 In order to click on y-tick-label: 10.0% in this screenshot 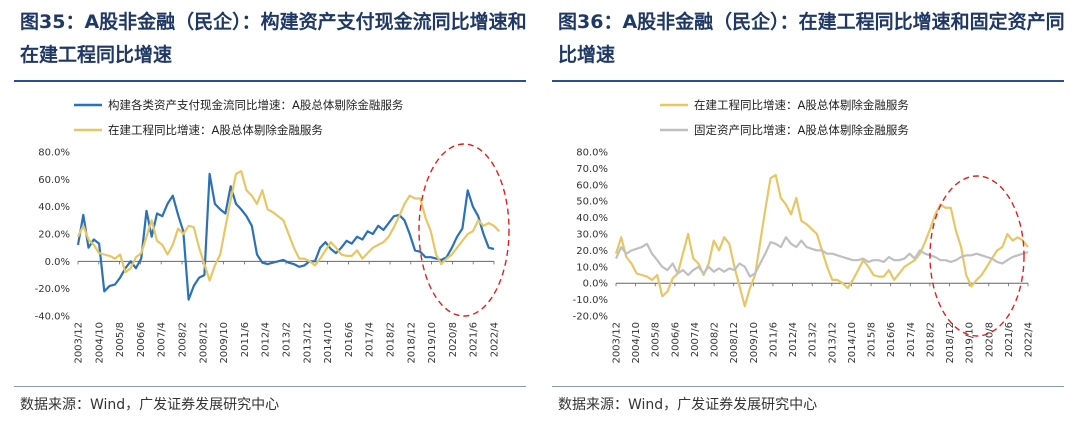, I will do `click(592, 267)`.